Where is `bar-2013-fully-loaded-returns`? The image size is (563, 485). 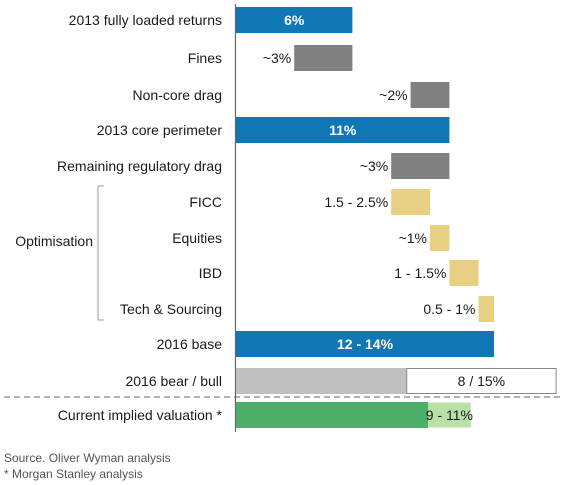 bar-2013-fully-loaded-returns is located at coordinates (294, 20).